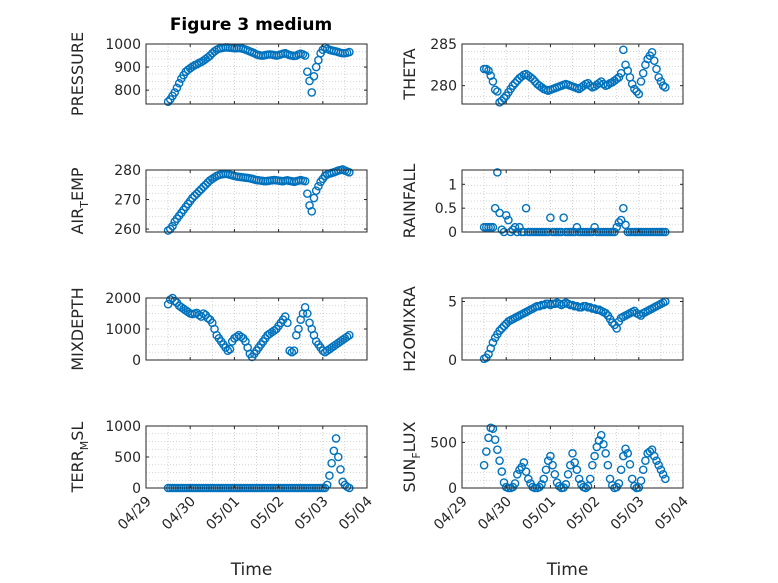 The image size is (778, 583). I want to click on y-axis-label: AIRTEMP, so click(79, 200).